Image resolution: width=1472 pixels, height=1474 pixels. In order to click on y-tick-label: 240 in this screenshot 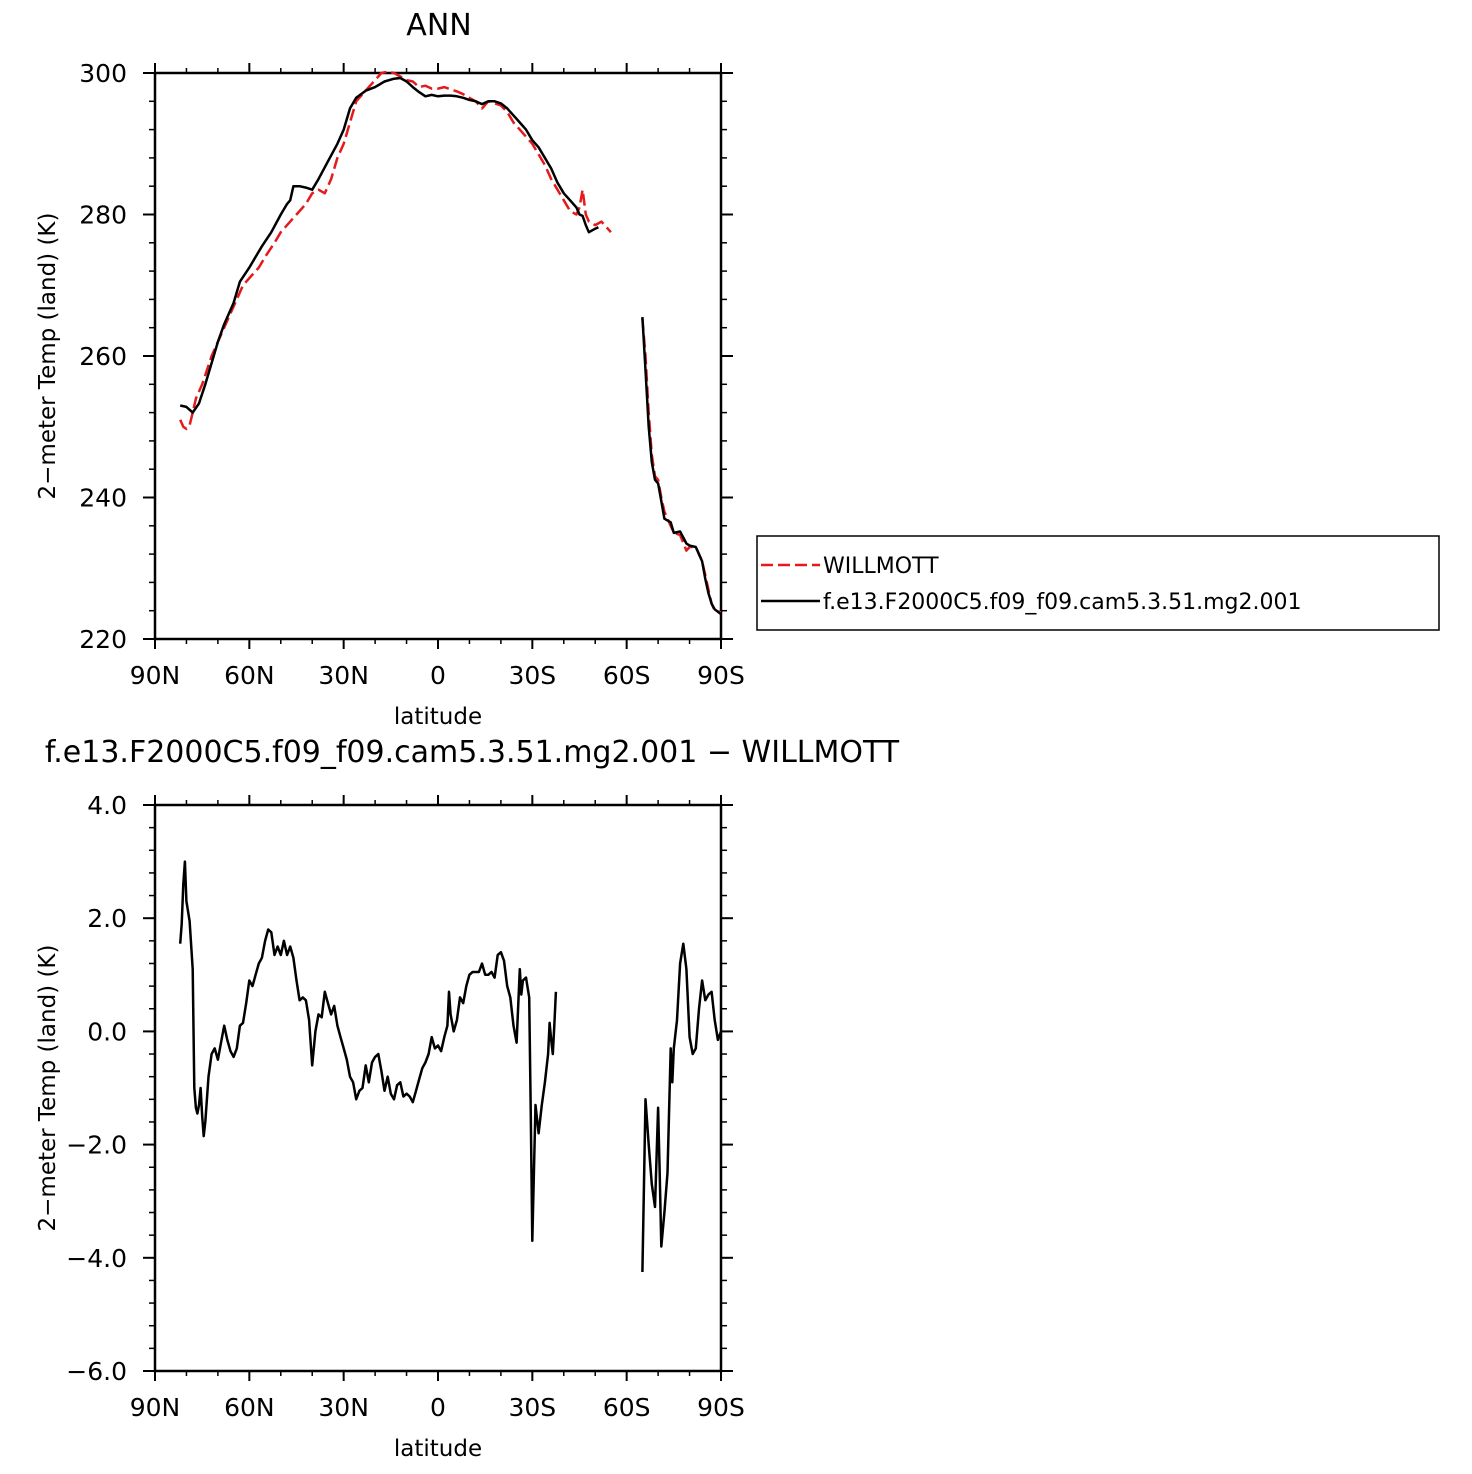, I will do `click(103, 498)`.